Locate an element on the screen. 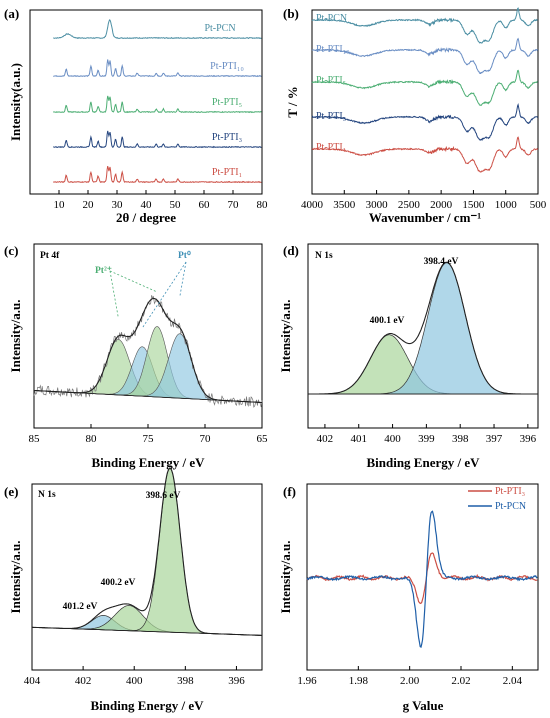 Image resolution: width=550 pixels, height=718 pixels. tick-label: 85 is located at coordinates (35, 439).